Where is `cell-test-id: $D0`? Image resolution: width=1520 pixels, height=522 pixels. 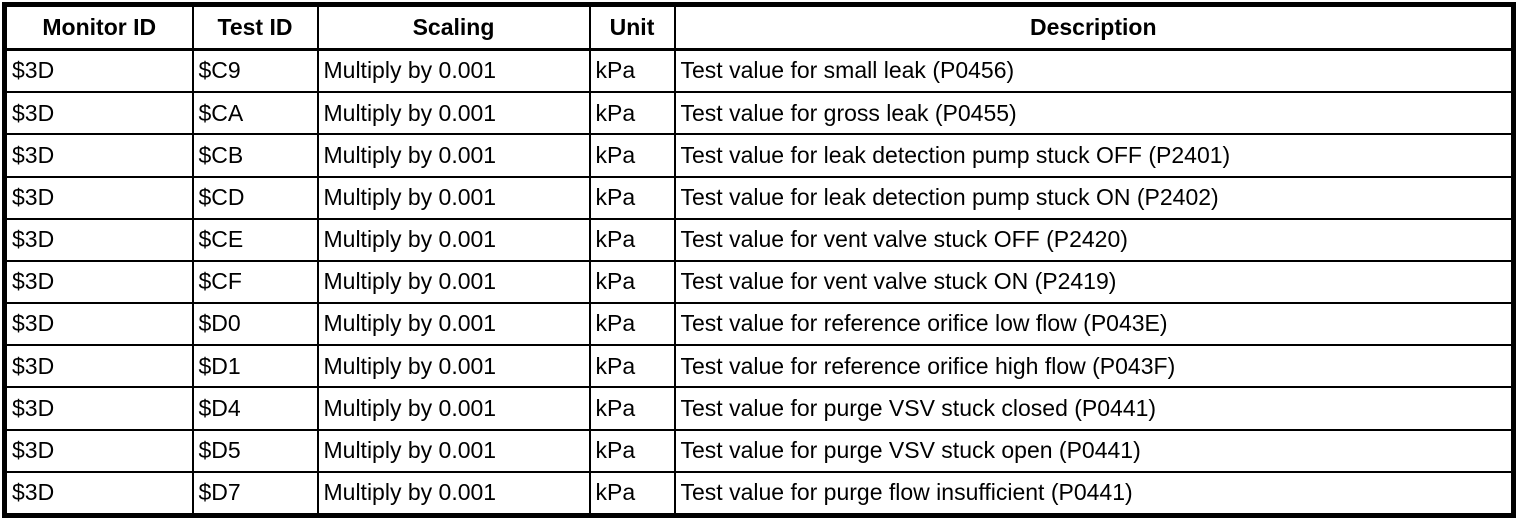 cell-test-id: $D0 is located at coordinates (255, 324).